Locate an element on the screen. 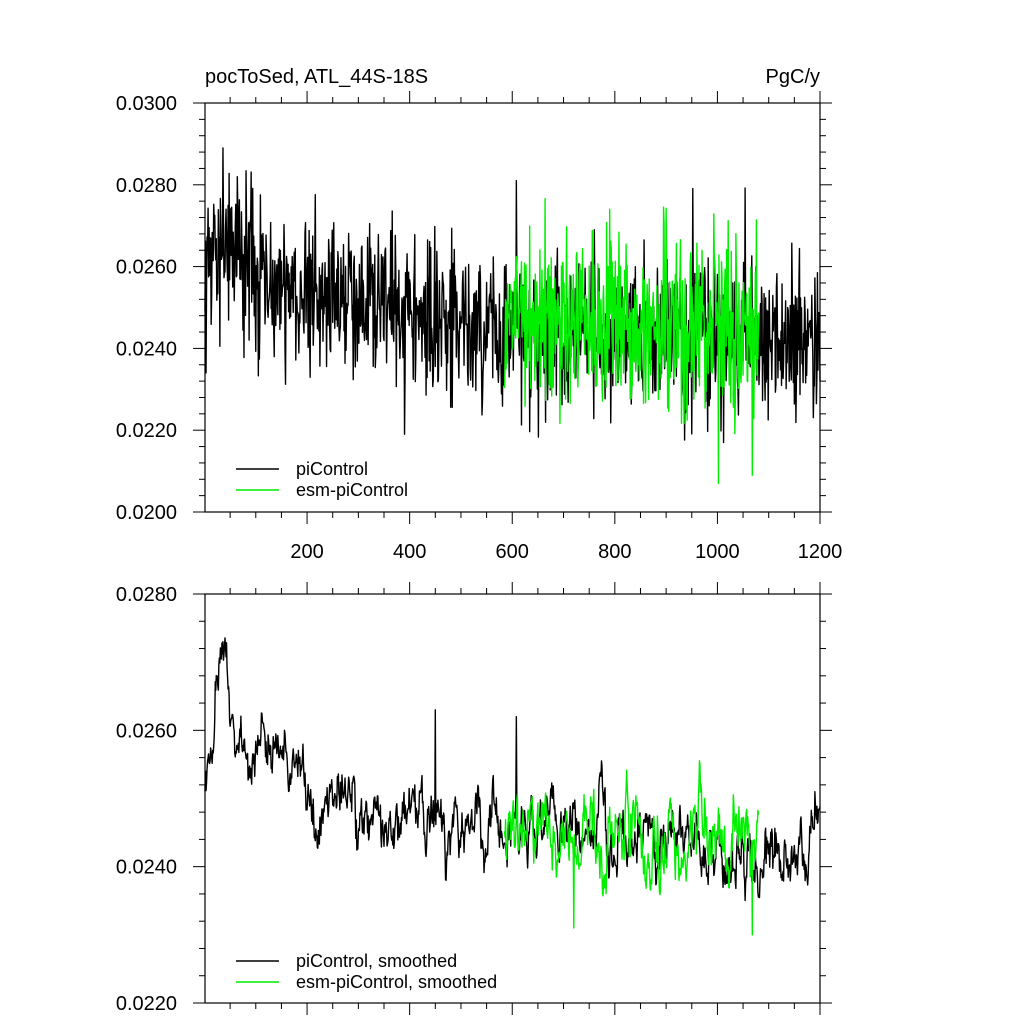 This screenshot has width=1024, height=1024. y-tick-label: 0.0200 is located at coordinates (146, 513).